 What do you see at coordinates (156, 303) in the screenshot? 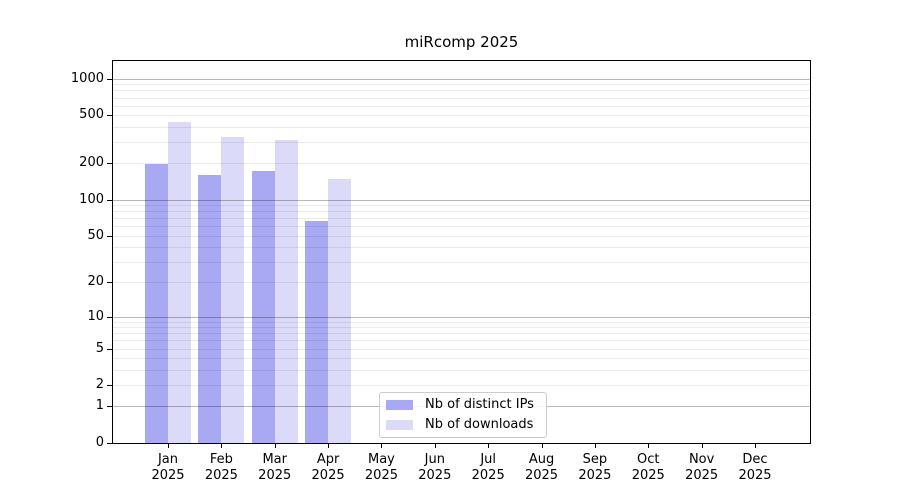
I see `bar-jan-distinct-ips` at bounding box center [156, 303].